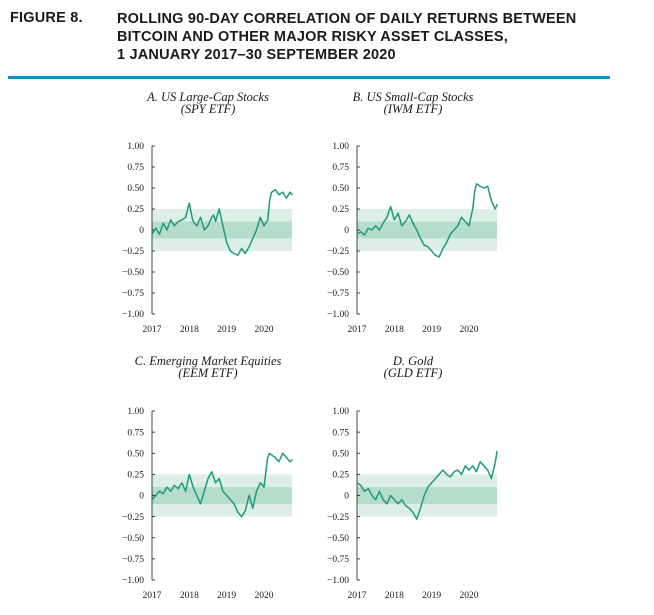 The image size is (654, 615). Describe the element at coordinates (208, 361) in the screenshot. I see `panel-title: C. Emerging Market Equities` at that location.